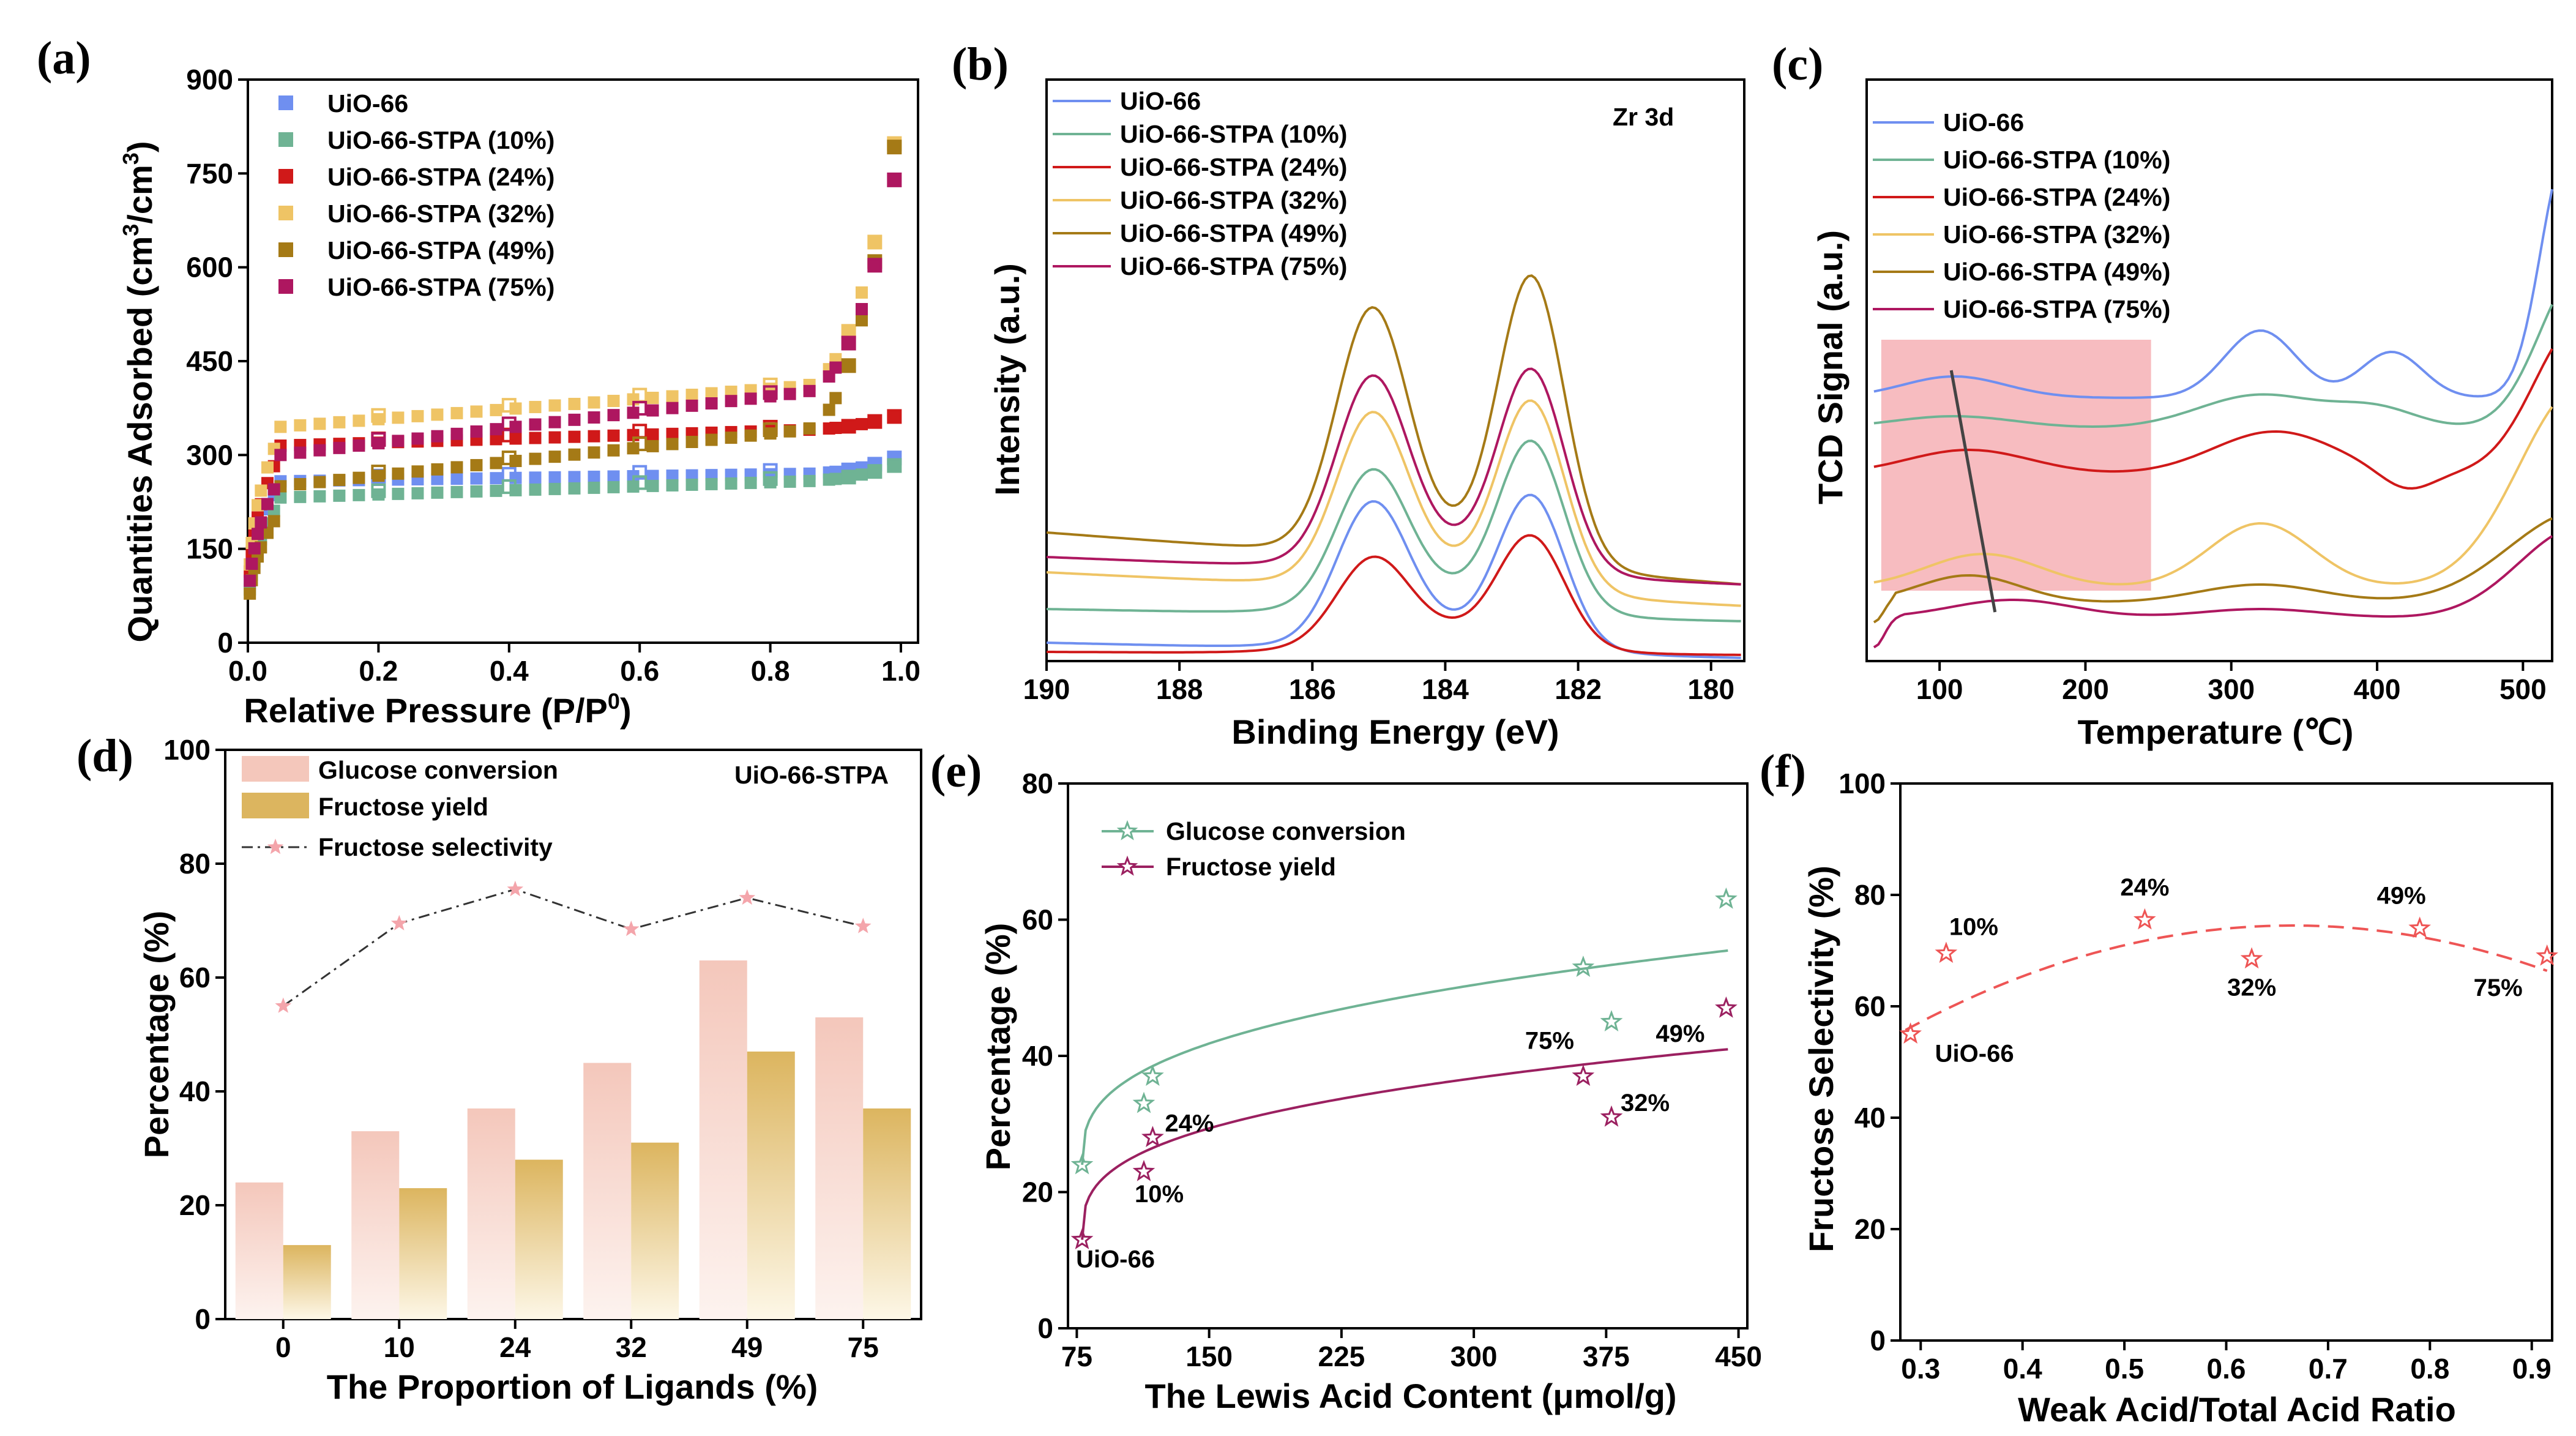  I want to click on panel-b-label: (b), so click(980, 64).